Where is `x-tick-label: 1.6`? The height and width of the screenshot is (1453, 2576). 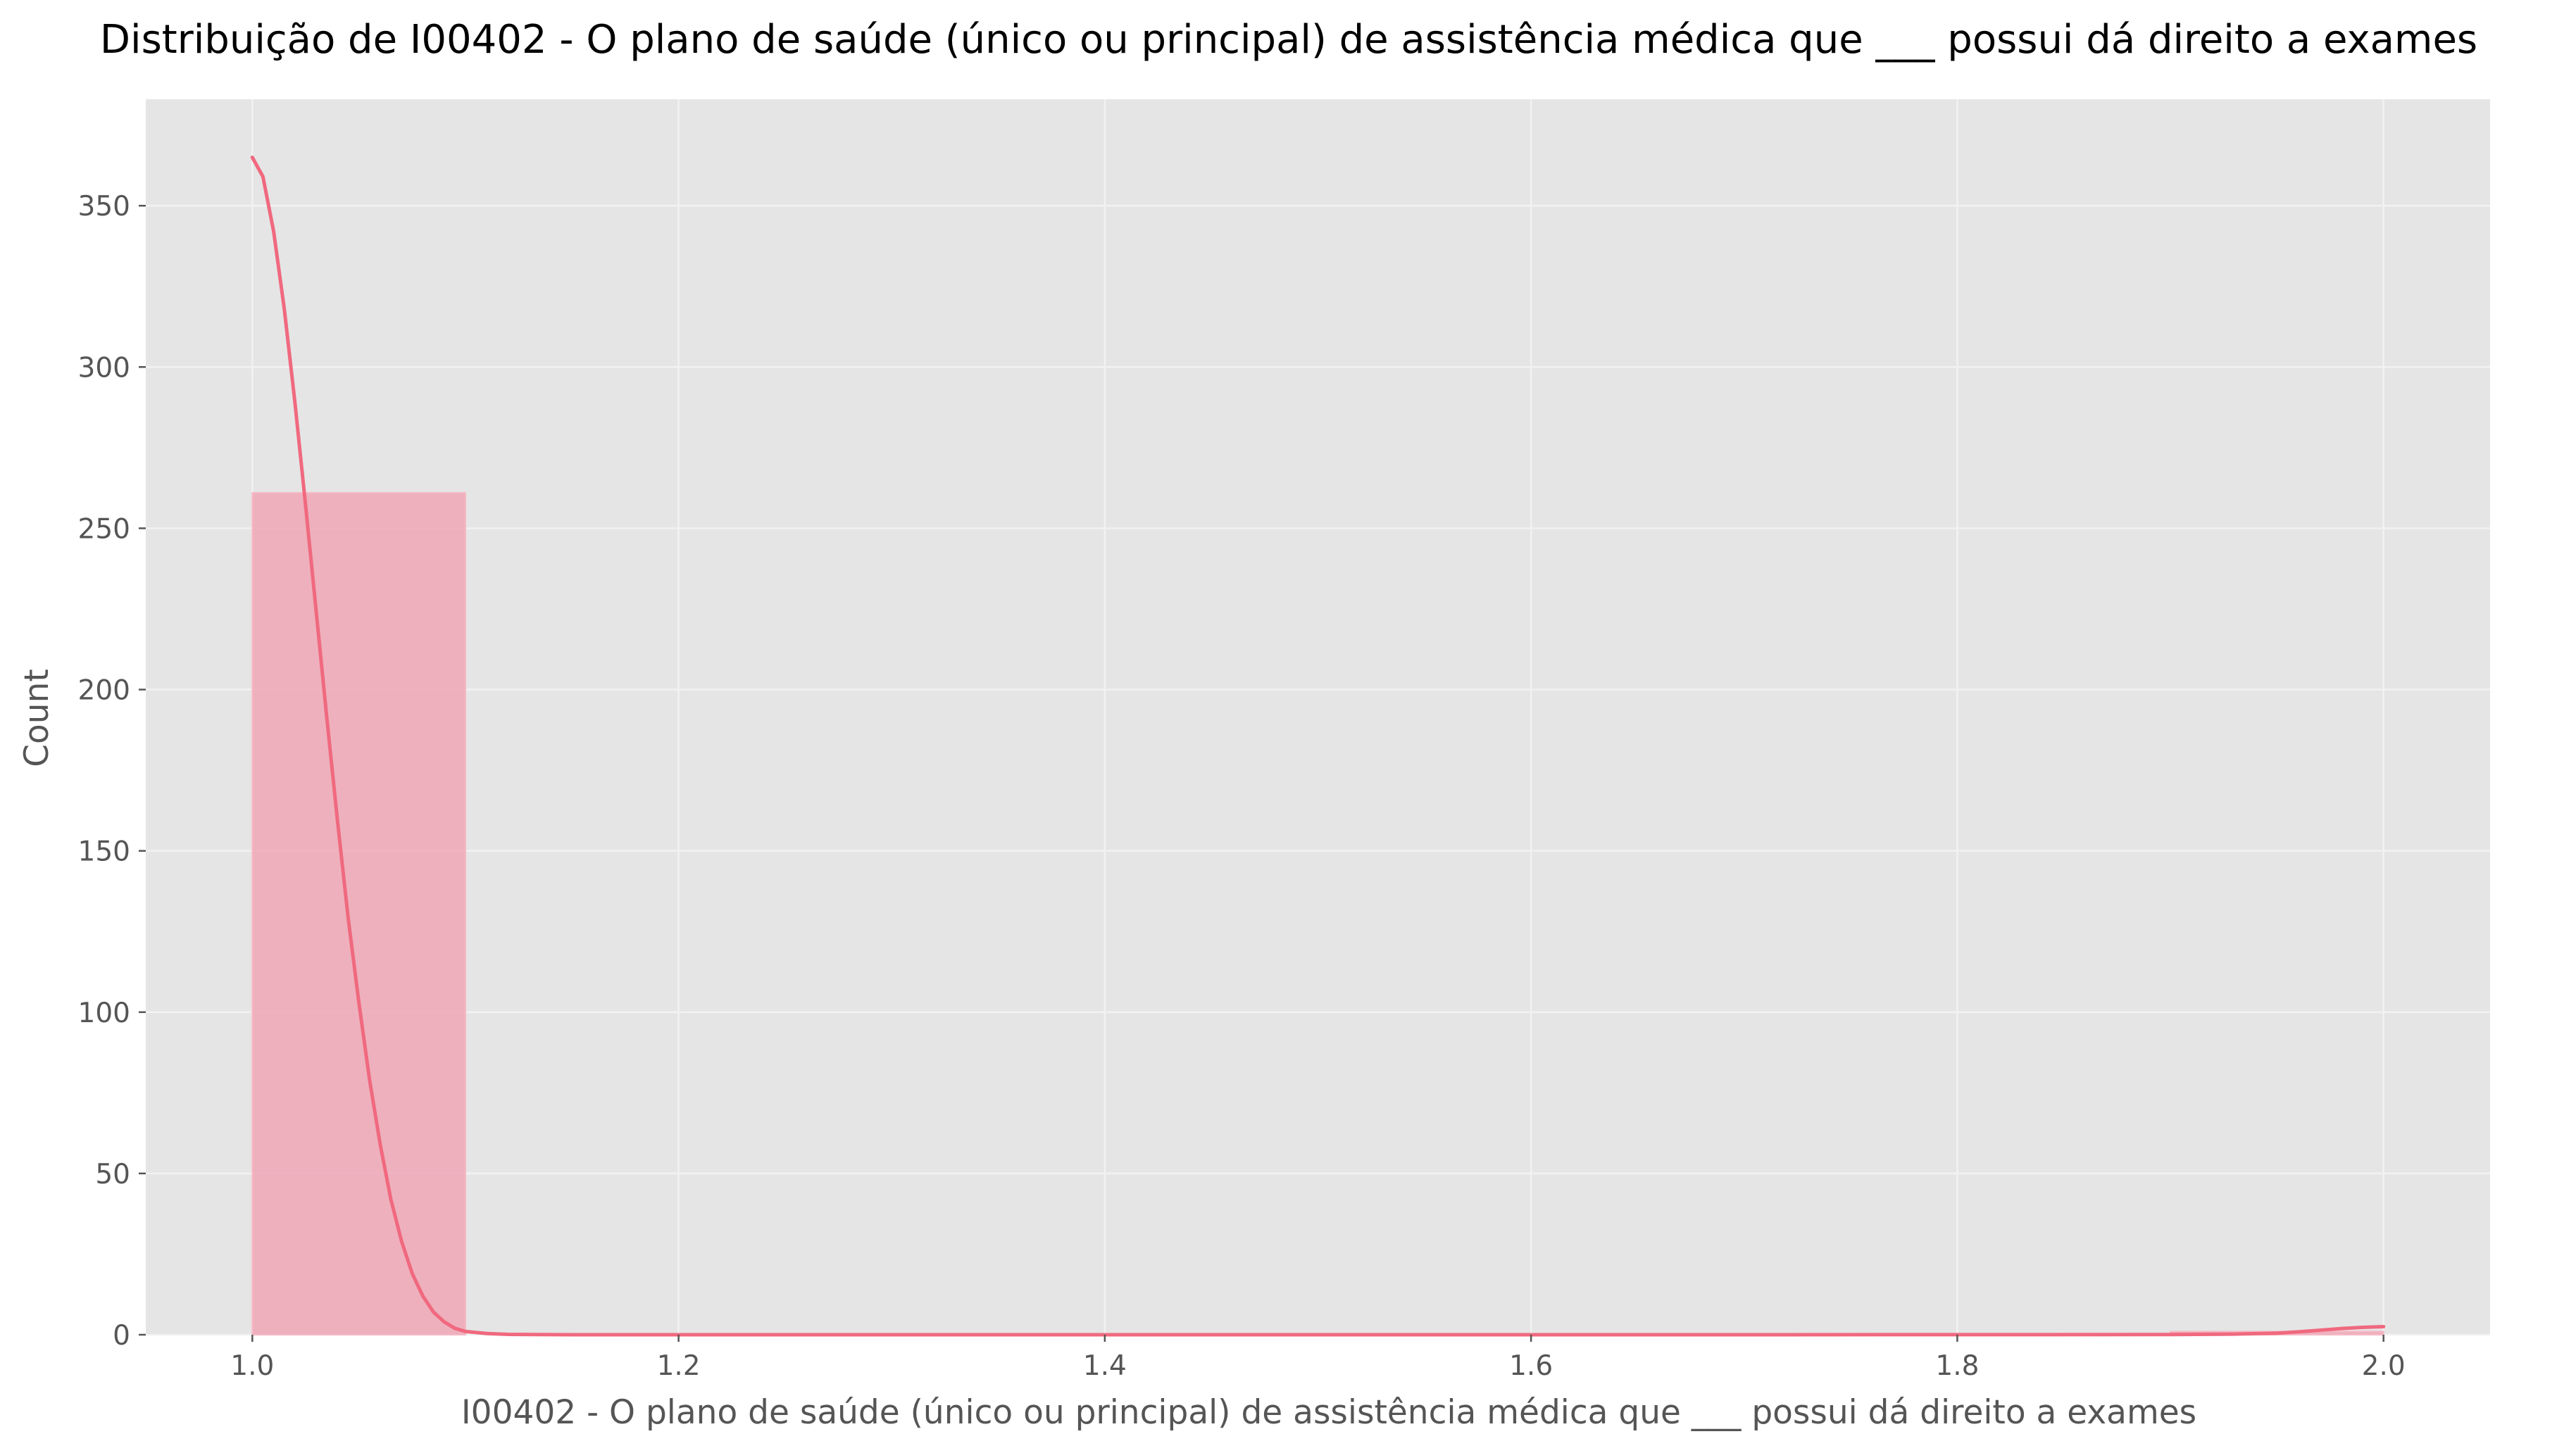
x-tick-label: 1.6 is located at coordinates (1531, 1366).